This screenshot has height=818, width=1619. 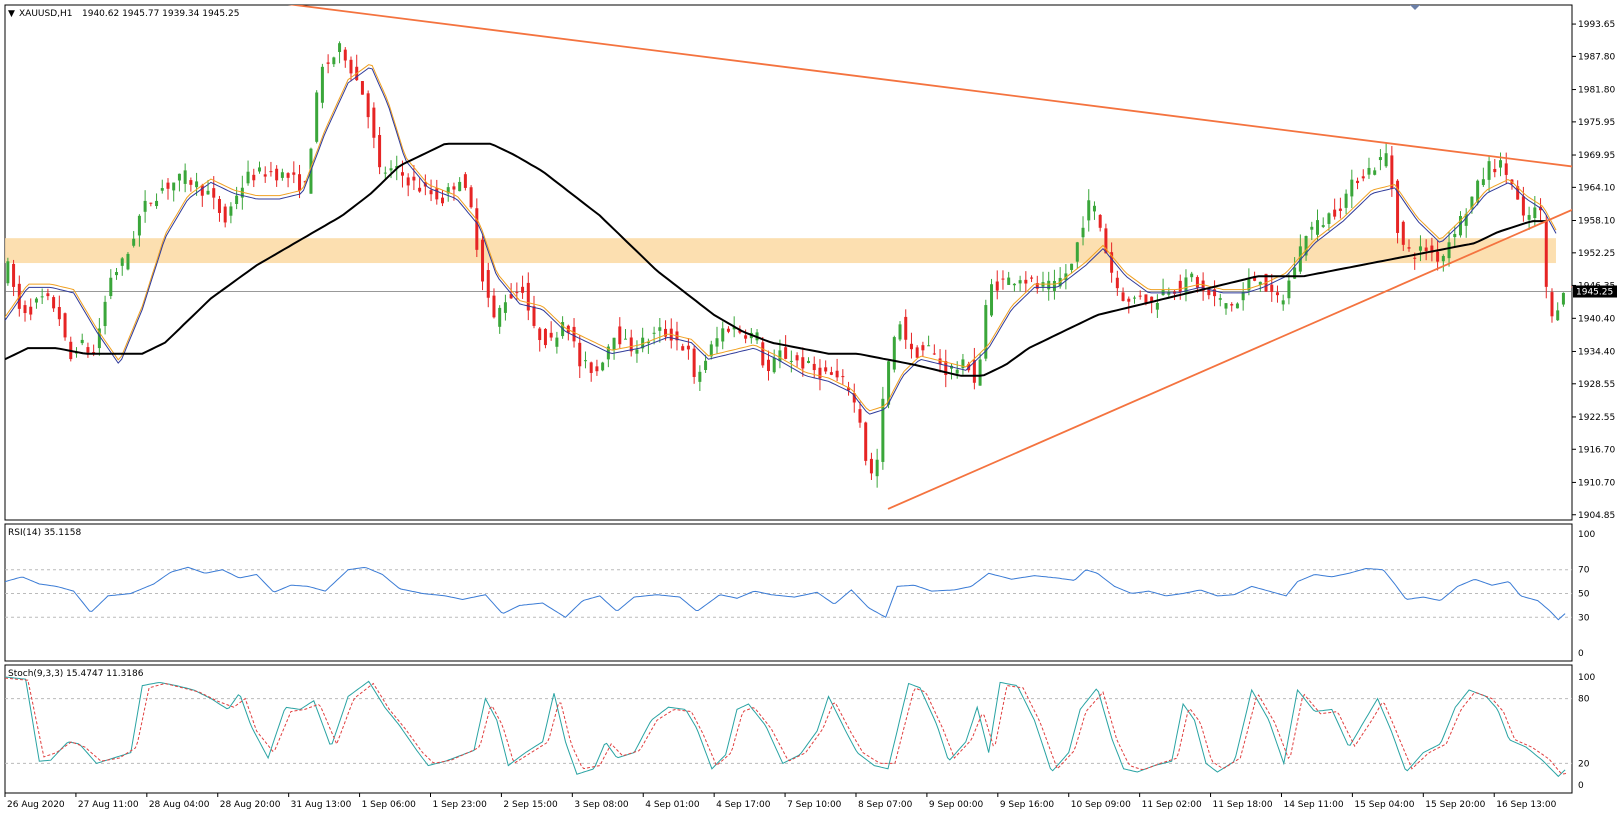 What do you see at coordinates (1596, 450) in the screenshot?
I see `price-tick-label: 1916.70` at bounding box center [1596, 450].